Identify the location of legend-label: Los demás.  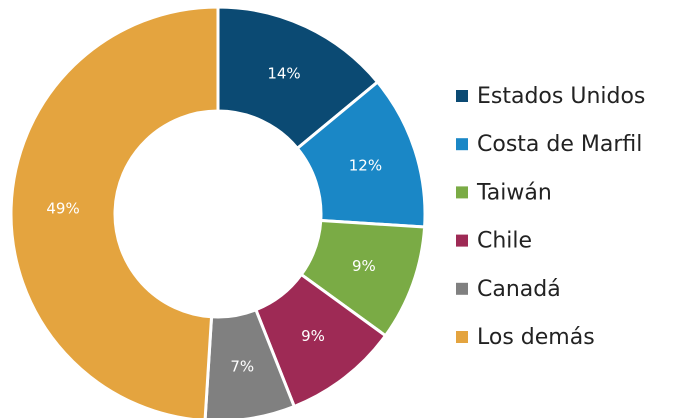
(536, 337).